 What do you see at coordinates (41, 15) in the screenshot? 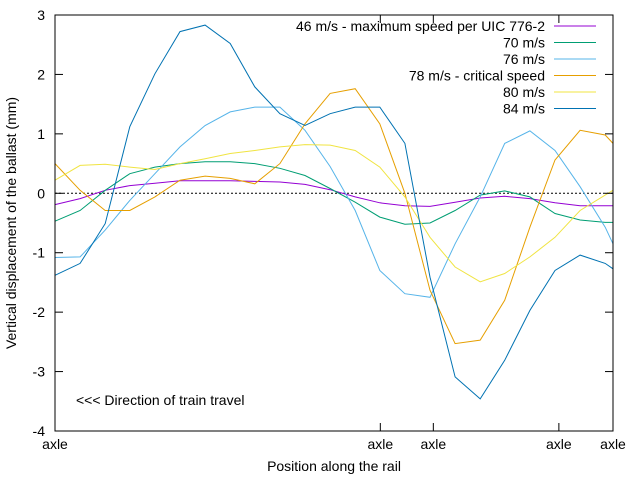
I see `y-tick-label: 3` at bounding box center [41, 15].